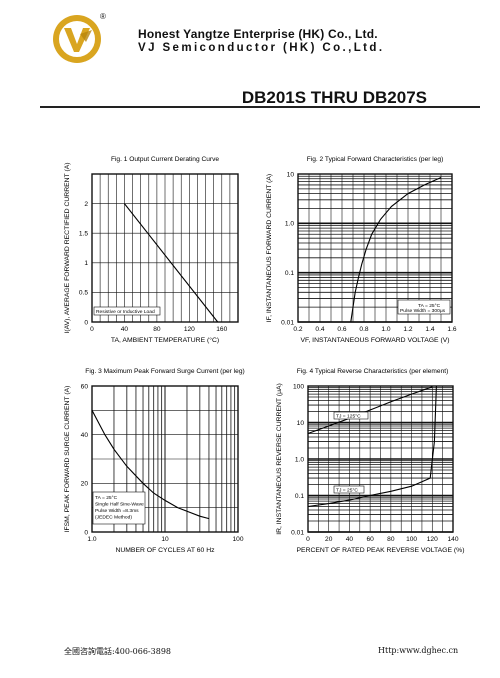 The image size is (500, 678). Describe the element at coordinates (269, 248) in the screenshot. I see `y-axis-label: IF, INSTANTANEOUS FORWARD CURRENT (A)` at that location.